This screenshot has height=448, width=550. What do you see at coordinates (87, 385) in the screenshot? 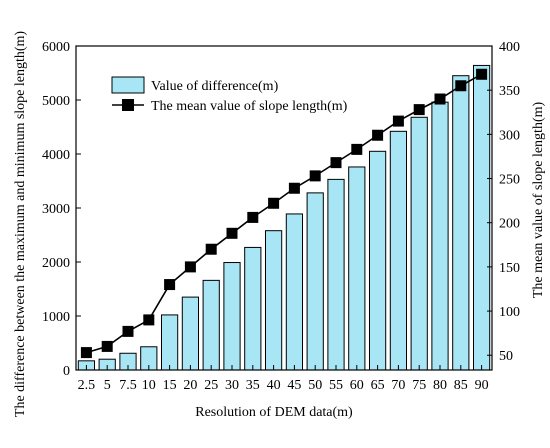
I see `x-tick-label: 2.5` at bounding box center [87, 385].